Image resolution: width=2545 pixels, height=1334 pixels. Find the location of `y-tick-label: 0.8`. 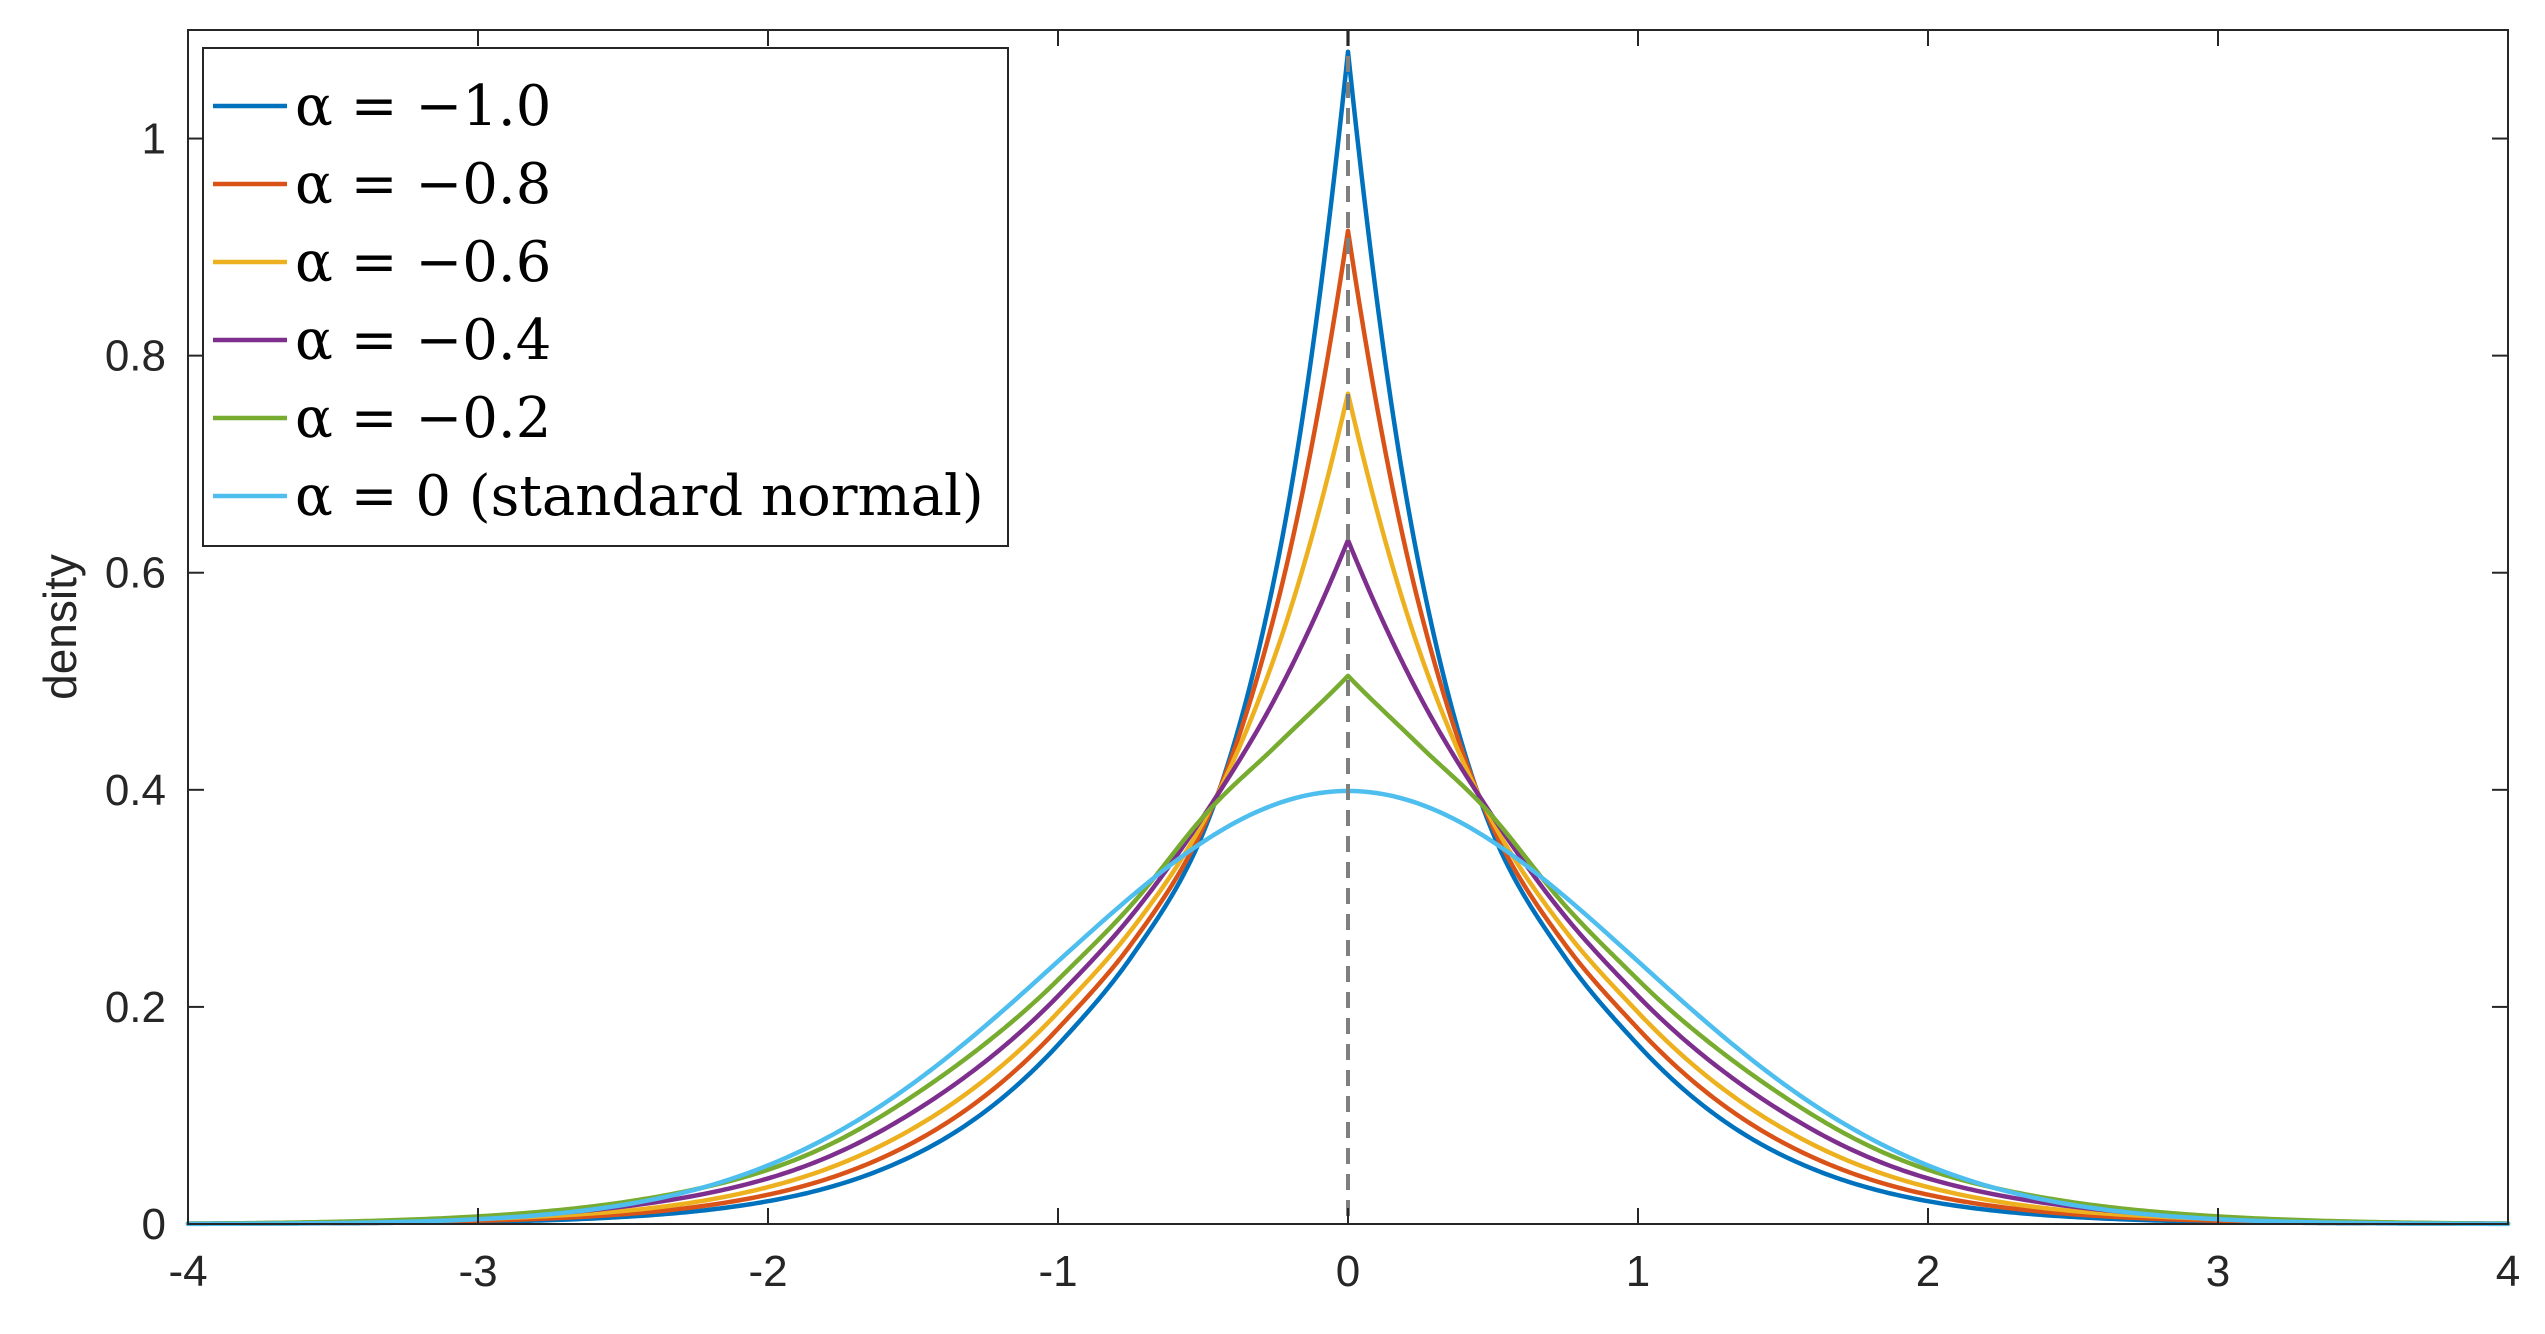

y-tick-label: 0.8 is located at coordinates (135, 356).